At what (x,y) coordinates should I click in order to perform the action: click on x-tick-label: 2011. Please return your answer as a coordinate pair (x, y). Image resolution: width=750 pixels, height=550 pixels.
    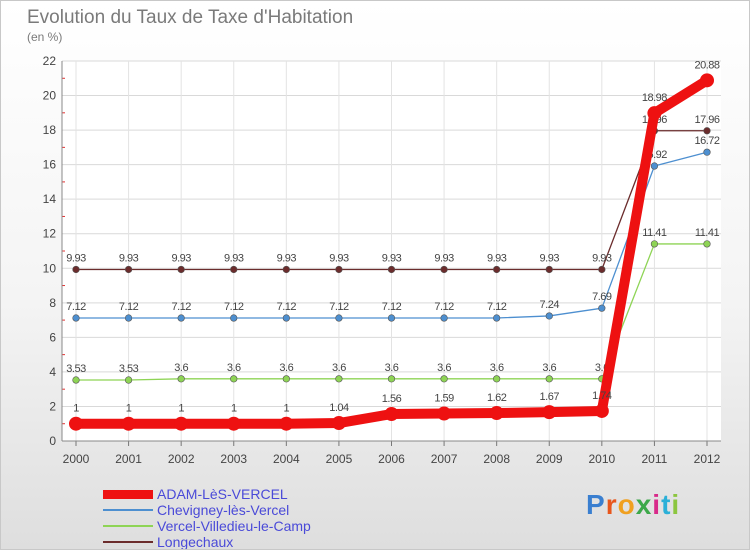
    Looking at the image, I should click on (655, 459).